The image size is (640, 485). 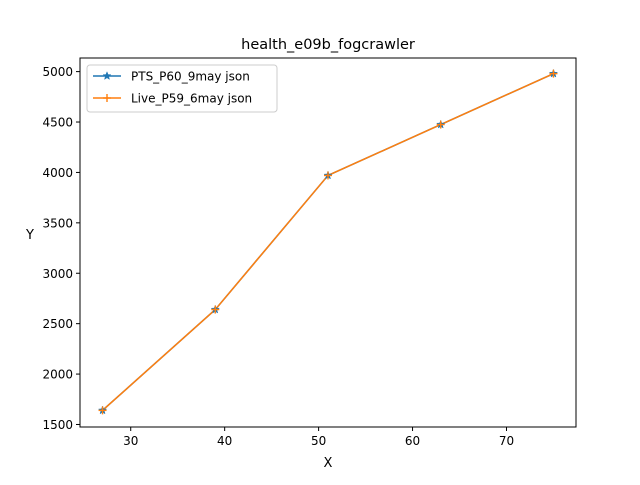 I want to click on x-axis: 30 40 50 60 70, so click(x=318, y=437).